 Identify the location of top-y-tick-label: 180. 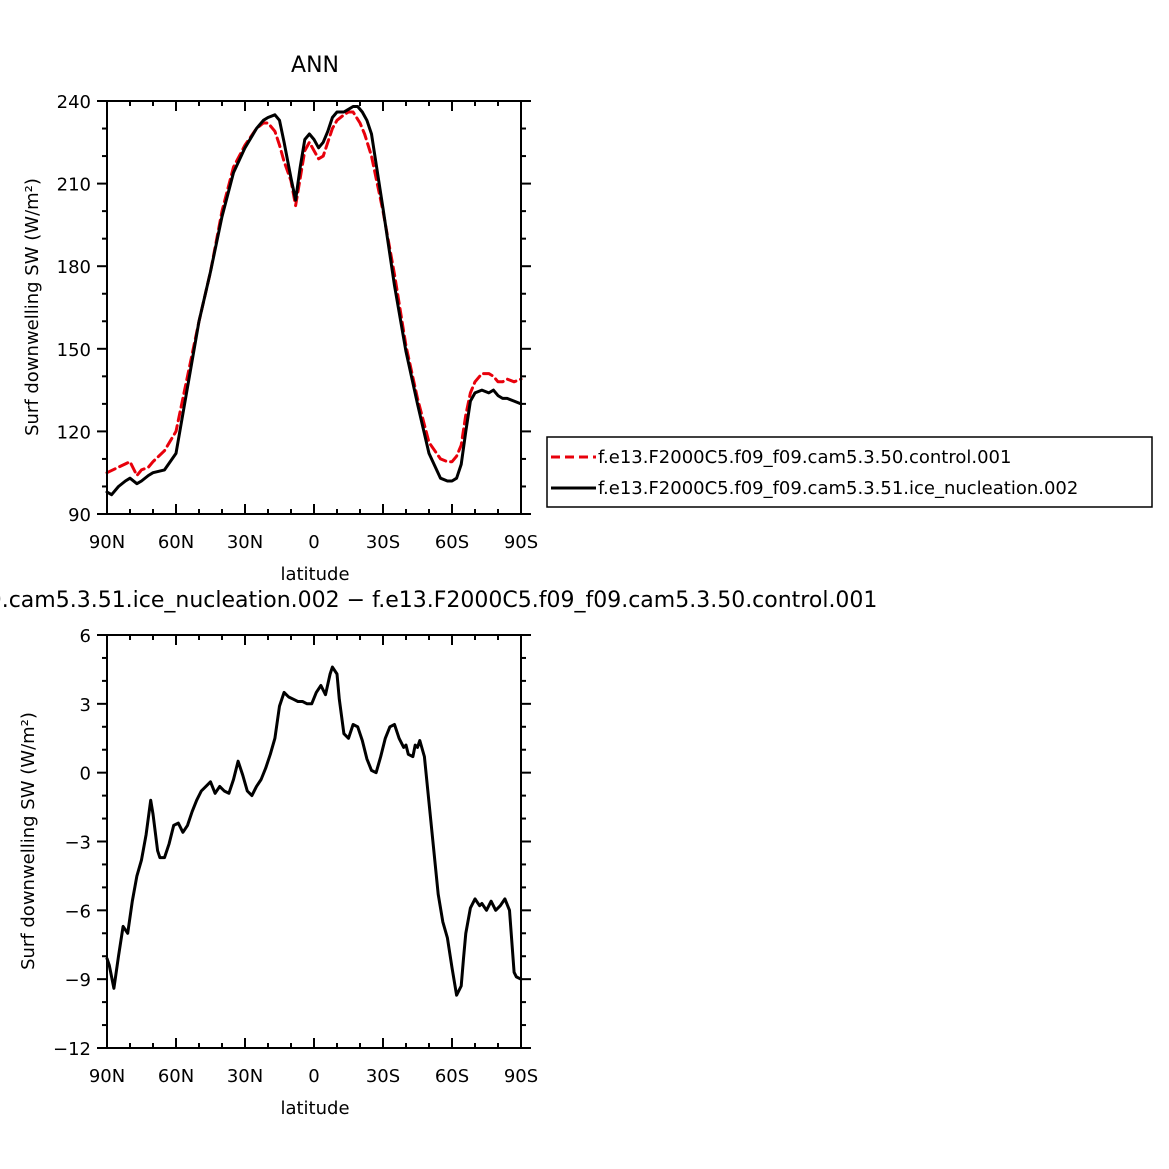
(74, 267).